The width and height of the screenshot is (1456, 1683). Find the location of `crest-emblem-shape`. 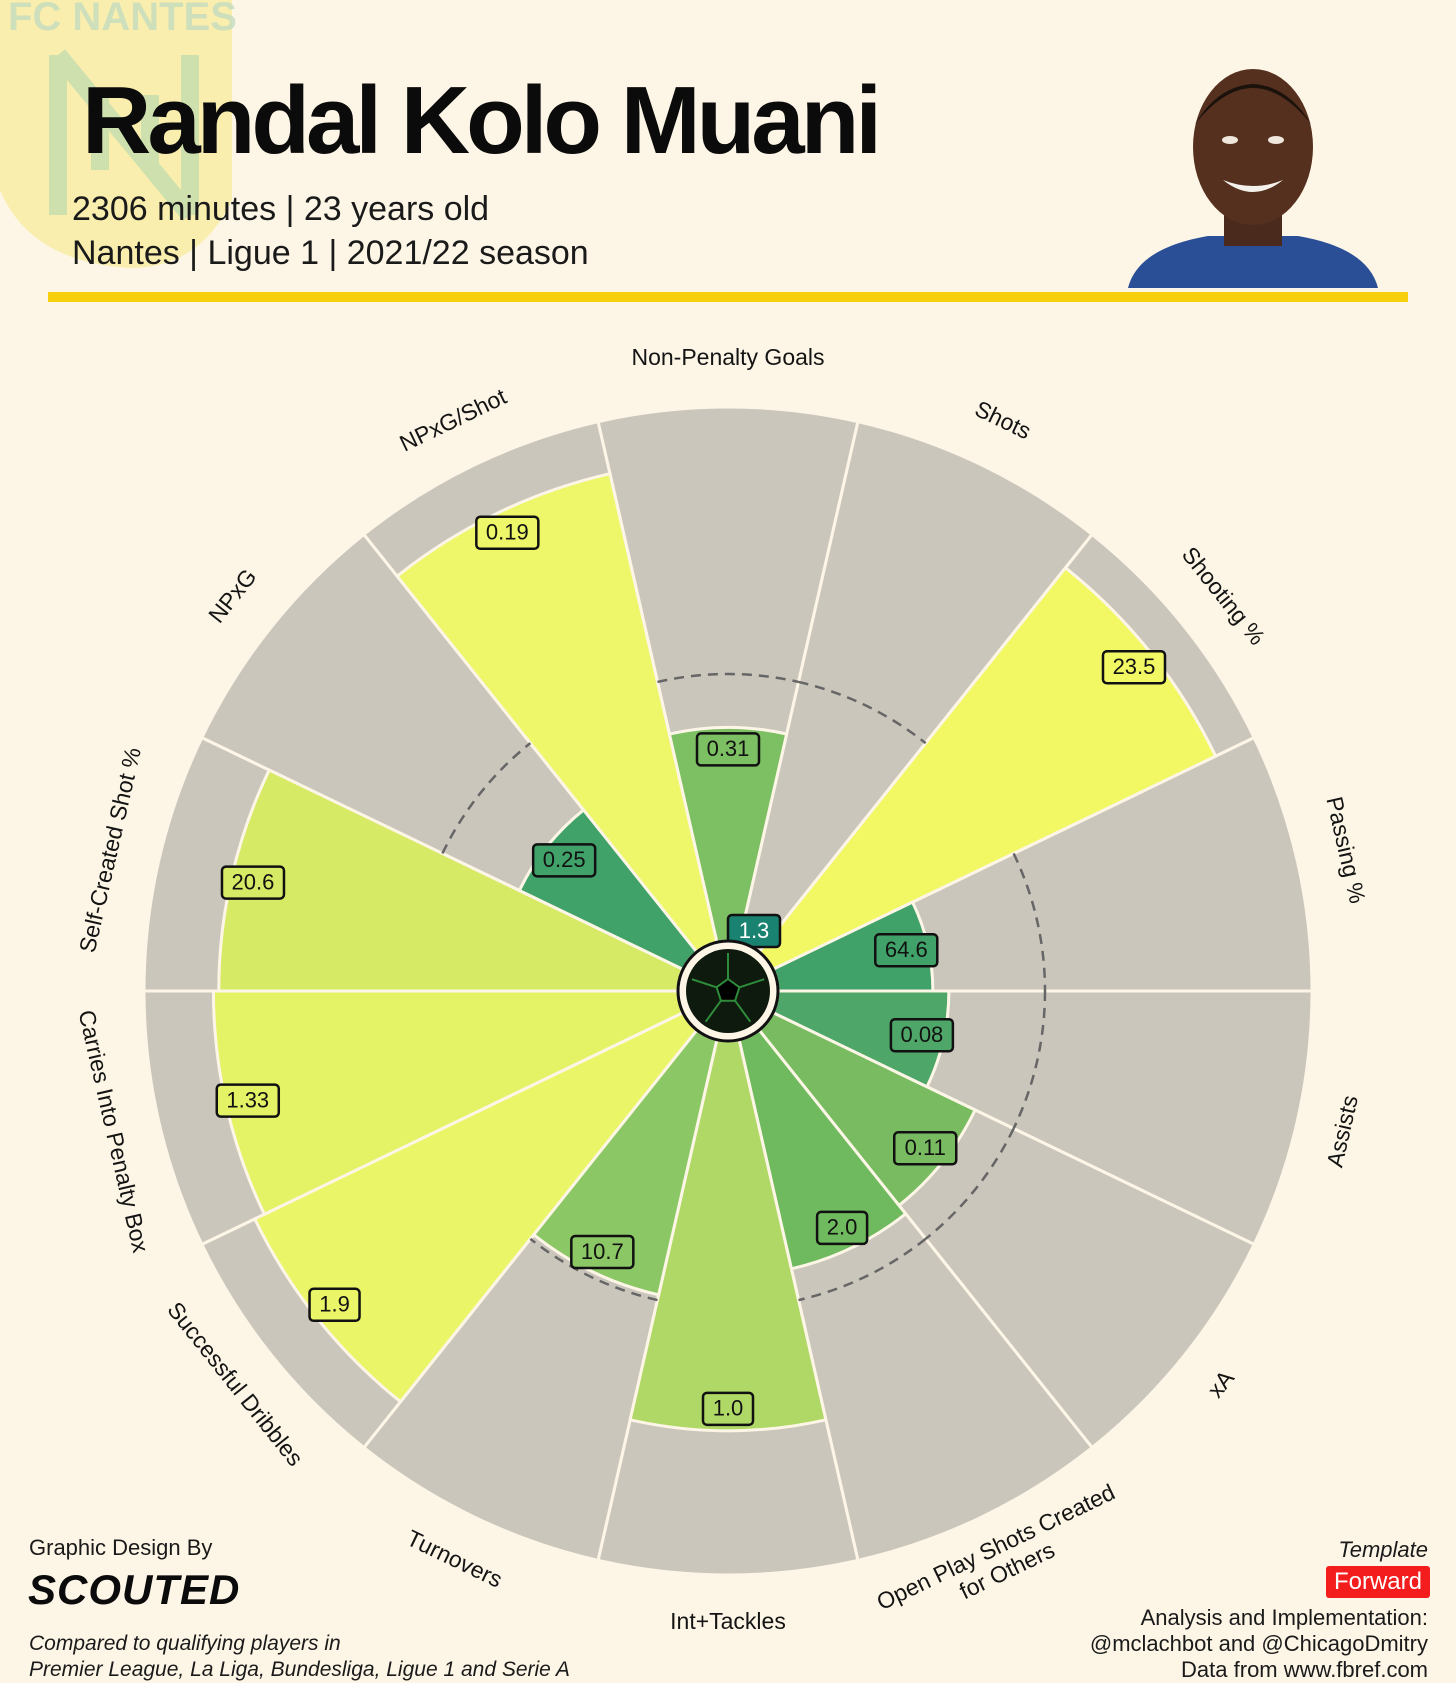

crest-emblem-shape is located at coordinates (124, 135).